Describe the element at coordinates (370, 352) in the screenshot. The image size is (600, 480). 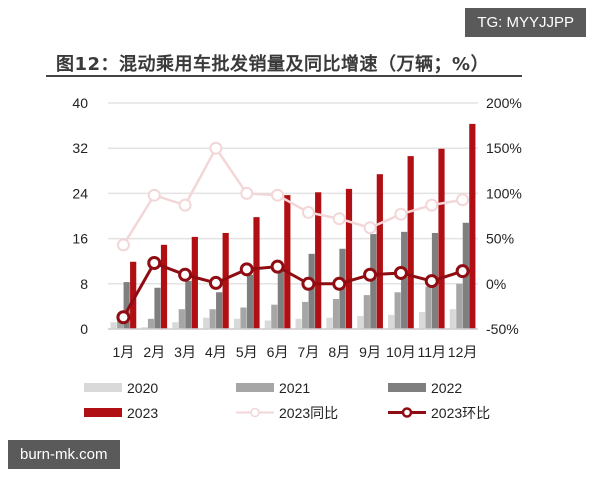
I see `x-tick-label: 9月` at that location.